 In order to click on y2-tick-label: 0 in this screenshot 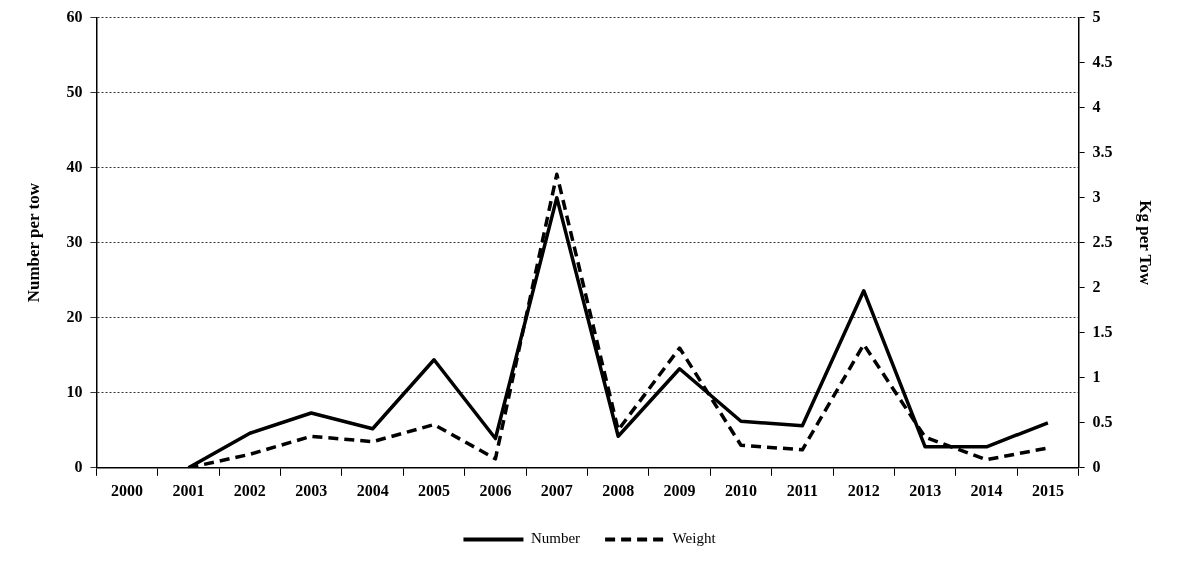, I will do `click(1096, 466)`.